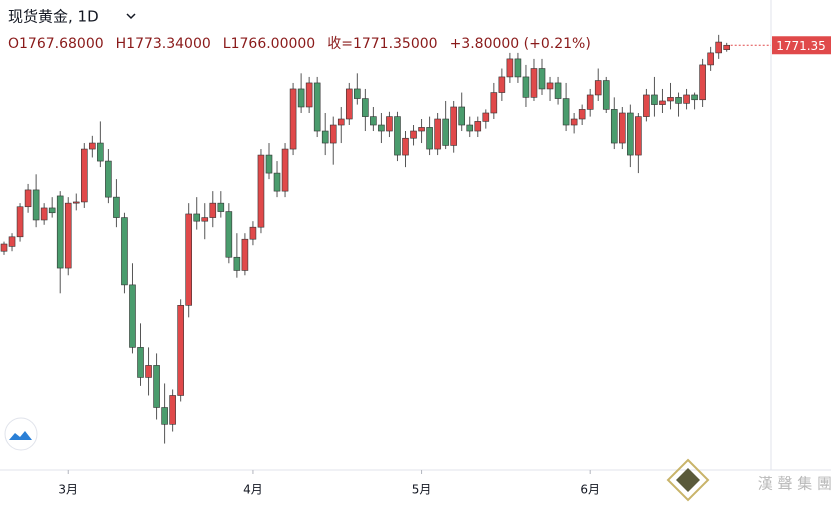  Describe the element at coordinates (163, 44) in the screenshot. I see `ohlc-value: H1773.34000` at that location.